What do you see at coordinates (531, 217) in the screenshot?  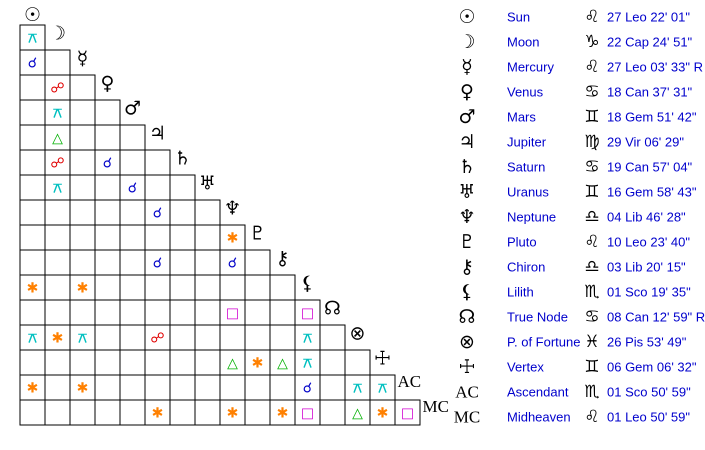 I see `planet-name: Neptune` at bounding box center [531, 217].